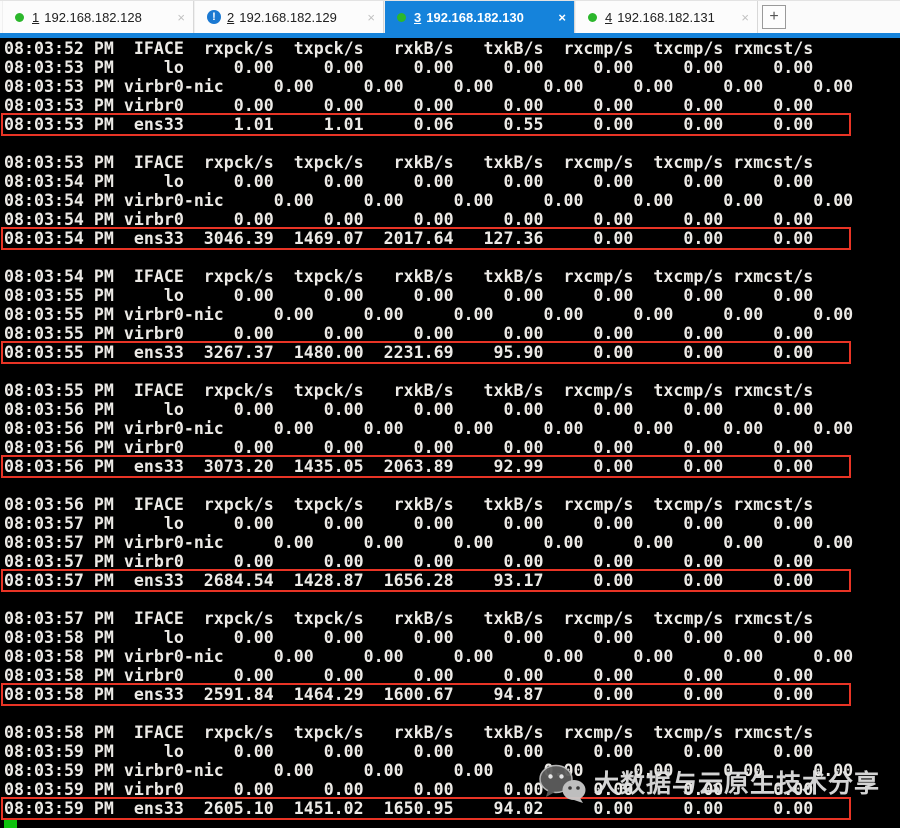  What do you see at coordinates (93, 17) in the screenshot?
I see `tab-ip-label: 192.168.182.128` at bounding box center [93, 17].